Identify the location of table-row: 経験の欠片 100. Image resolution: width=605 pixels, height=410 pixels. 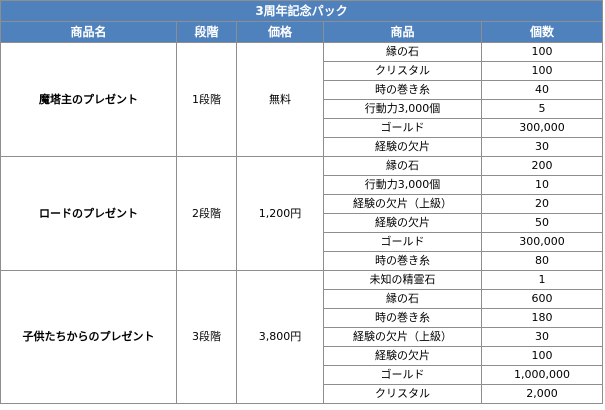
(302, 356).